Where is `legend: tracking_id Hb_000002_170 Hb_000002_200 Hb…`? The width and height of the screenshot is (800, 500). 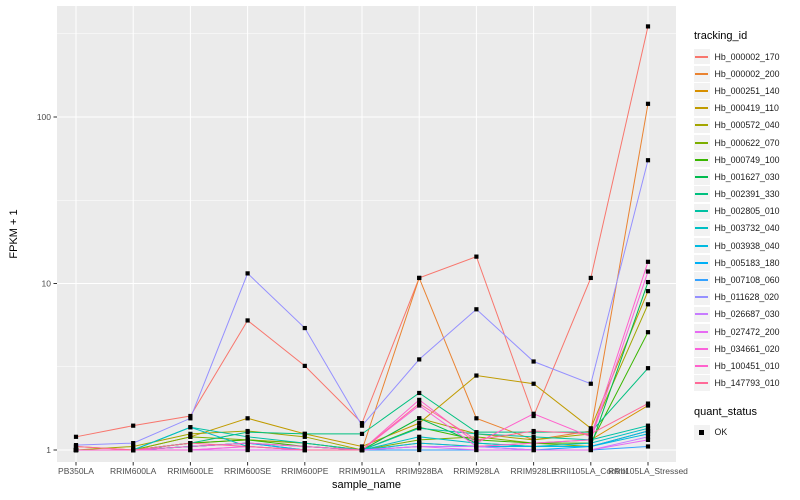 legend: tracking_id Hb_000002_170 Hb_000002_200 Hb… is located at coordinates (737, 235).